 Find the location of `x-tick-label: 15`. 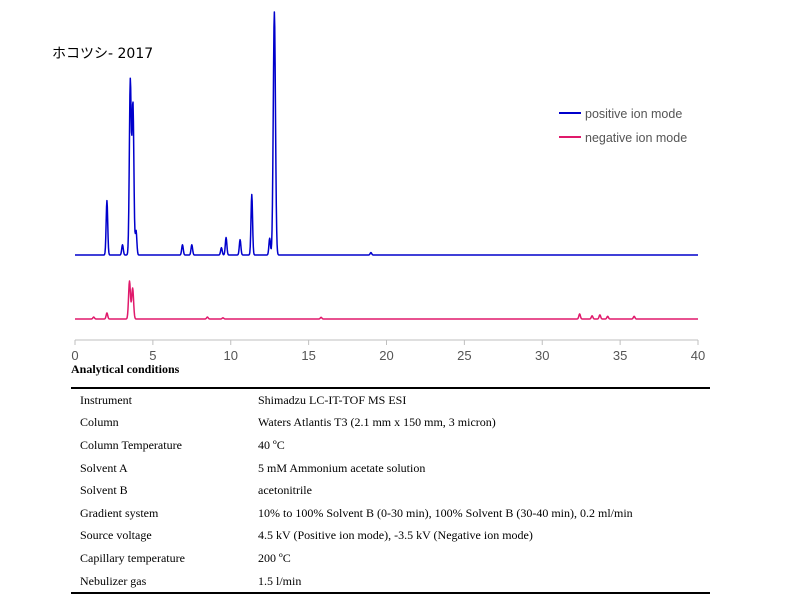

x-tick-label: 15 is located at coordinates (308, 354).